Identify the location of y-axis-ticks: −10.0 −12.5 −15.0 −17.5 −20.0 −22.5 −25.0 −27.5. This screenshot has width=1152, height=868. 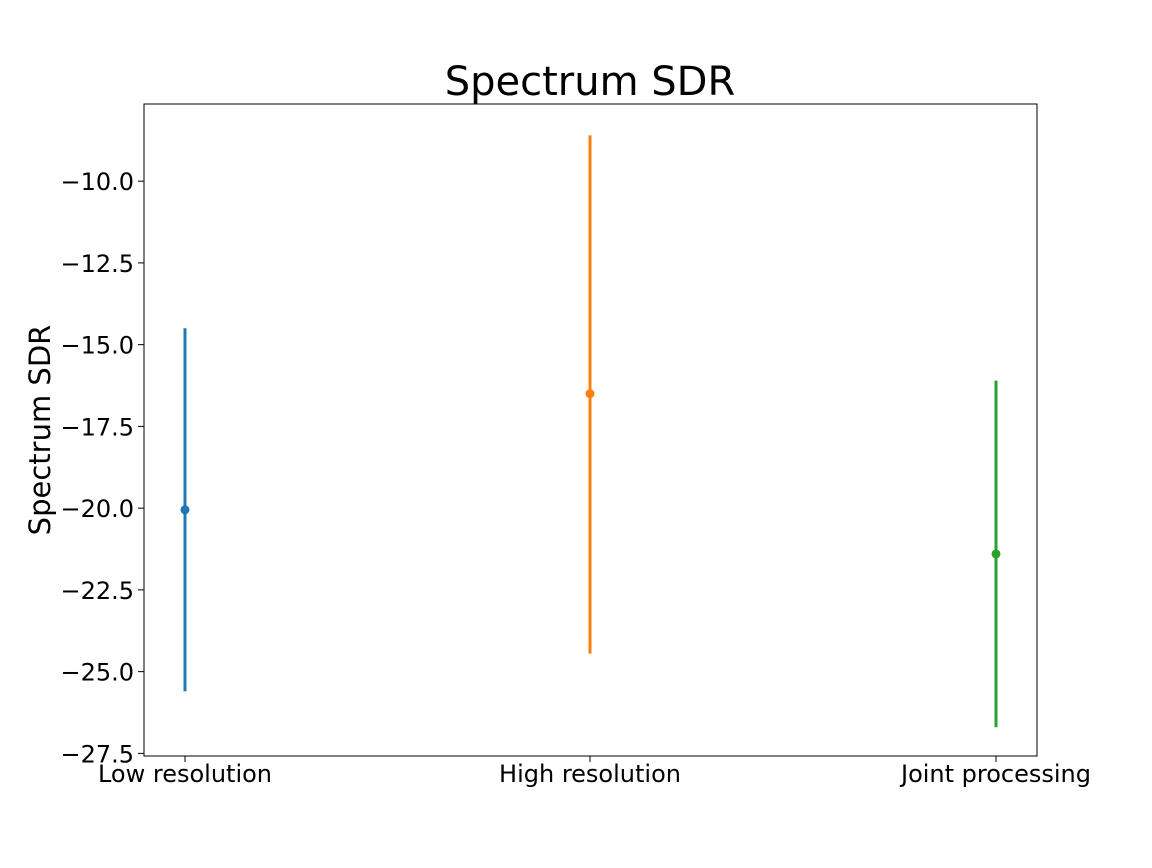
(102, 468).